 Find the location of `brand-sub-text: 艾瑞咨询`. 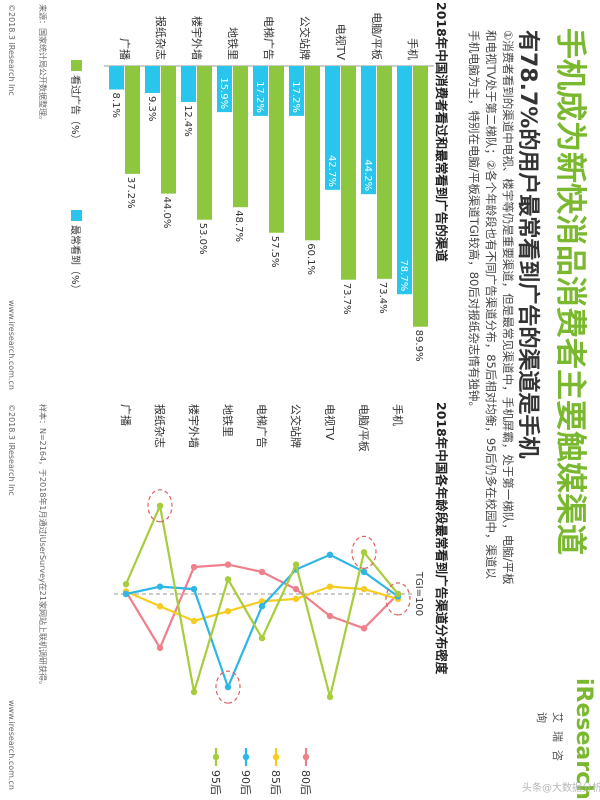

brand-sub-text: 艾瑞咨询 is located at coordinates (549, 740).